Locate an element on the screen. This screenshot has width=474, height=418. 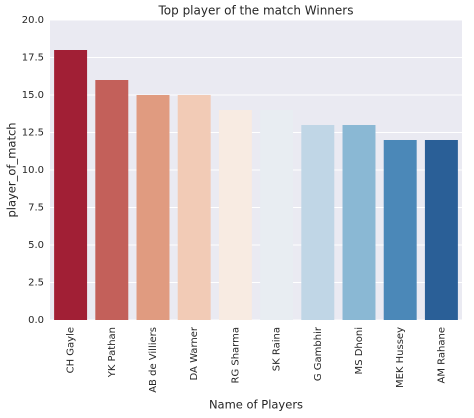
x-axis-label: Name of Players is located at coordinates (256, 405).